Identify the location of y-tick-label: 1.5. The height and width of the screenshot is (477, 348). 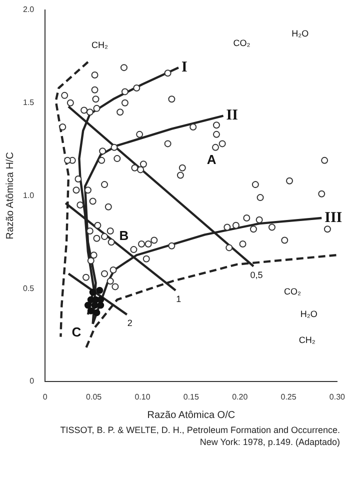
(28, 103).